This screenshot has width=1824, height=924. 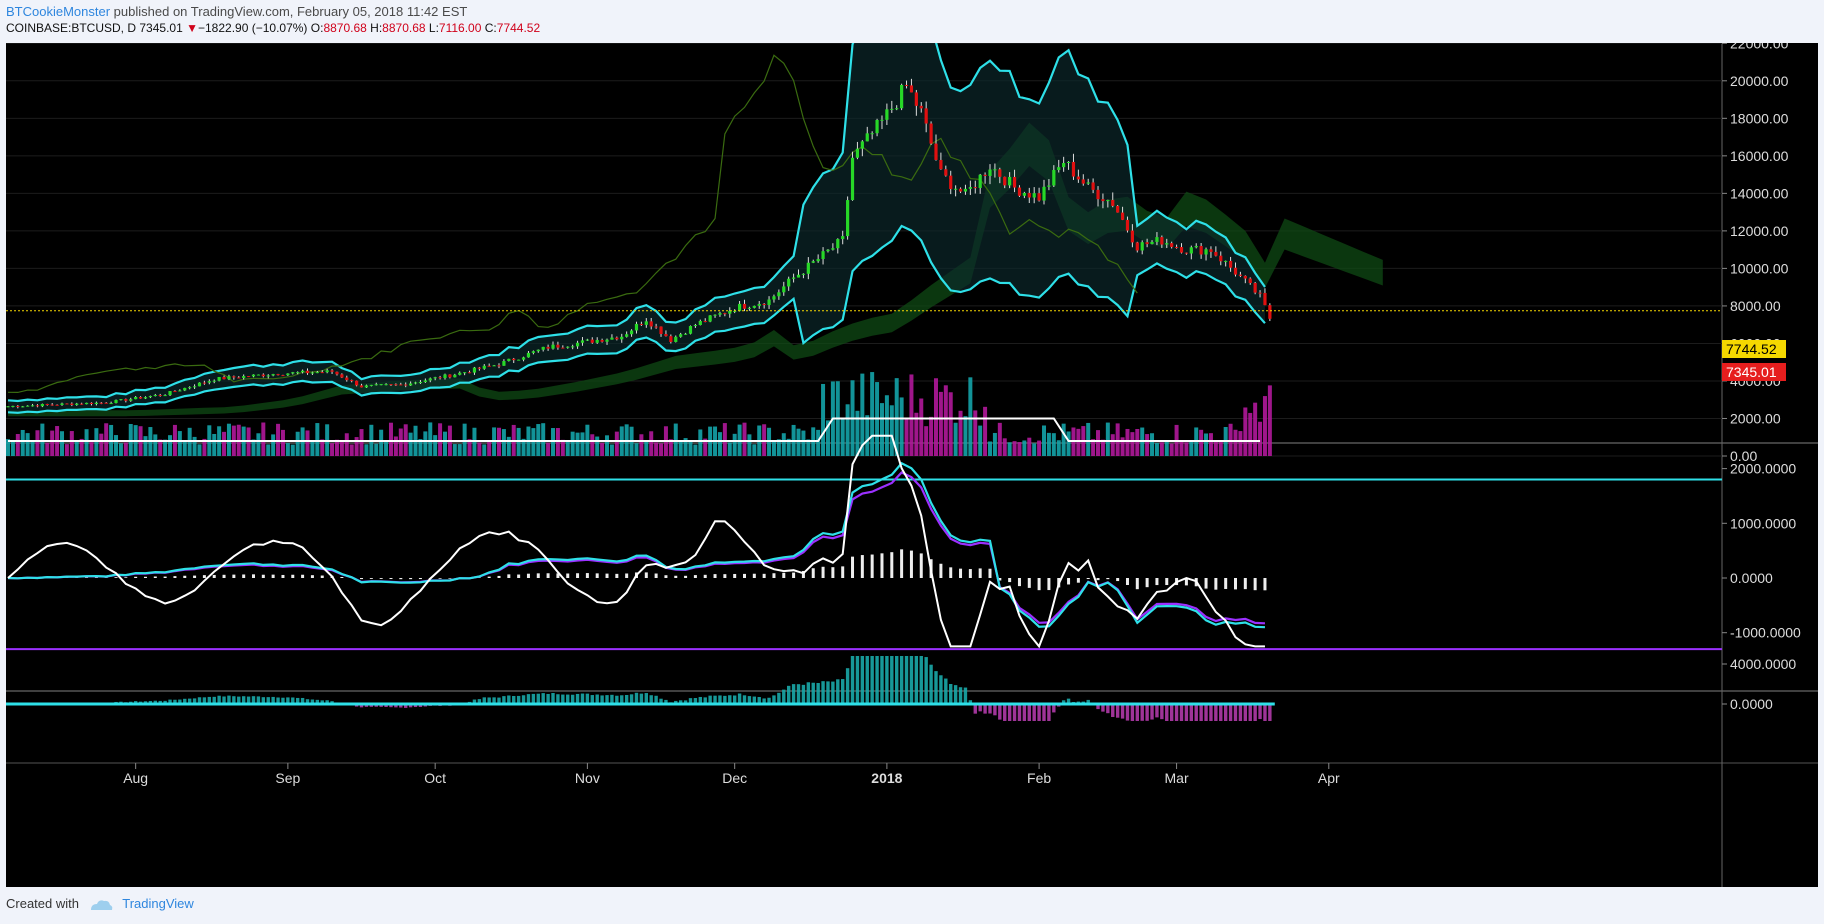 What do you see at coordinates (58, 11) in the screenshot?
I see `author-link: BTCookieMonster` at bounding box center [58, 11].